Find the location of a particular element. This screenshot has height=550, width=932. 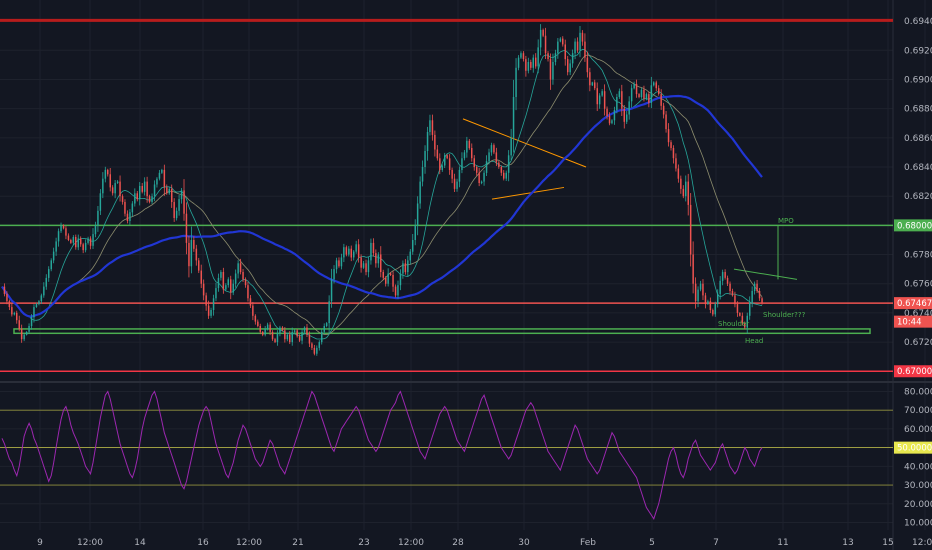

time-axis-tick-label: 11 is located at coordinates (782, 543).